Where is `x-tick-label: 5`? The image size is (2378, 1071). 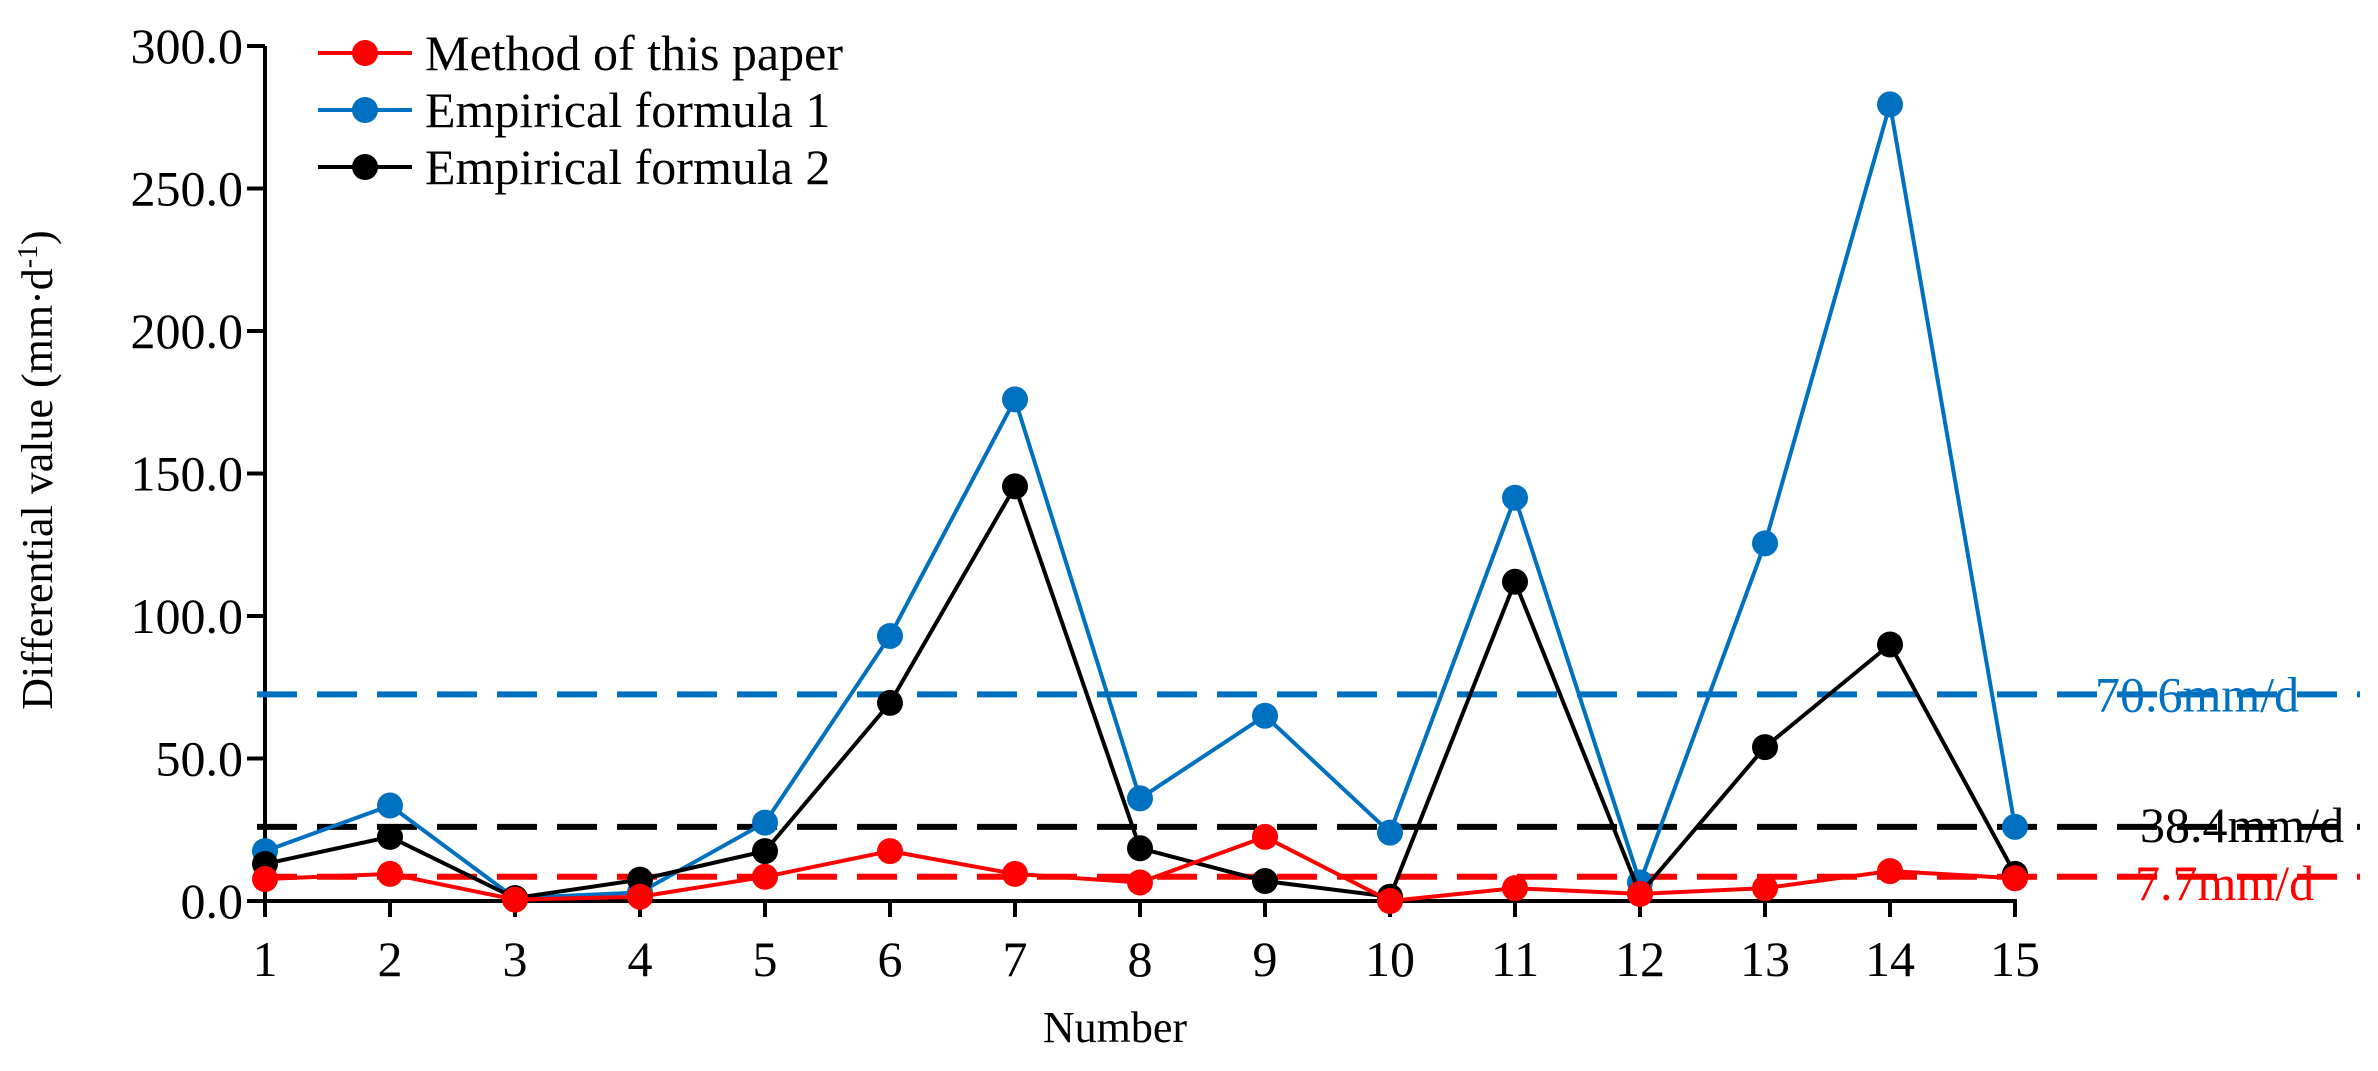 x-tick-label: 5 is located at coordinates (765, 959).